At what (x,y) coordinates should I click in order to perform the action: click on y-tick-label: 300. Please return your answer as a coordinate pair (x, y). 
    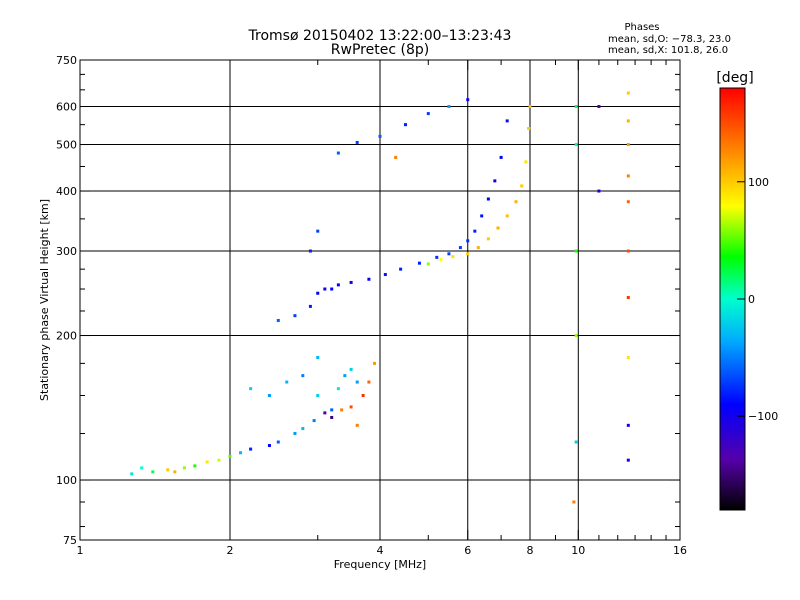
    Looking at the image, I should click on (66, 251).